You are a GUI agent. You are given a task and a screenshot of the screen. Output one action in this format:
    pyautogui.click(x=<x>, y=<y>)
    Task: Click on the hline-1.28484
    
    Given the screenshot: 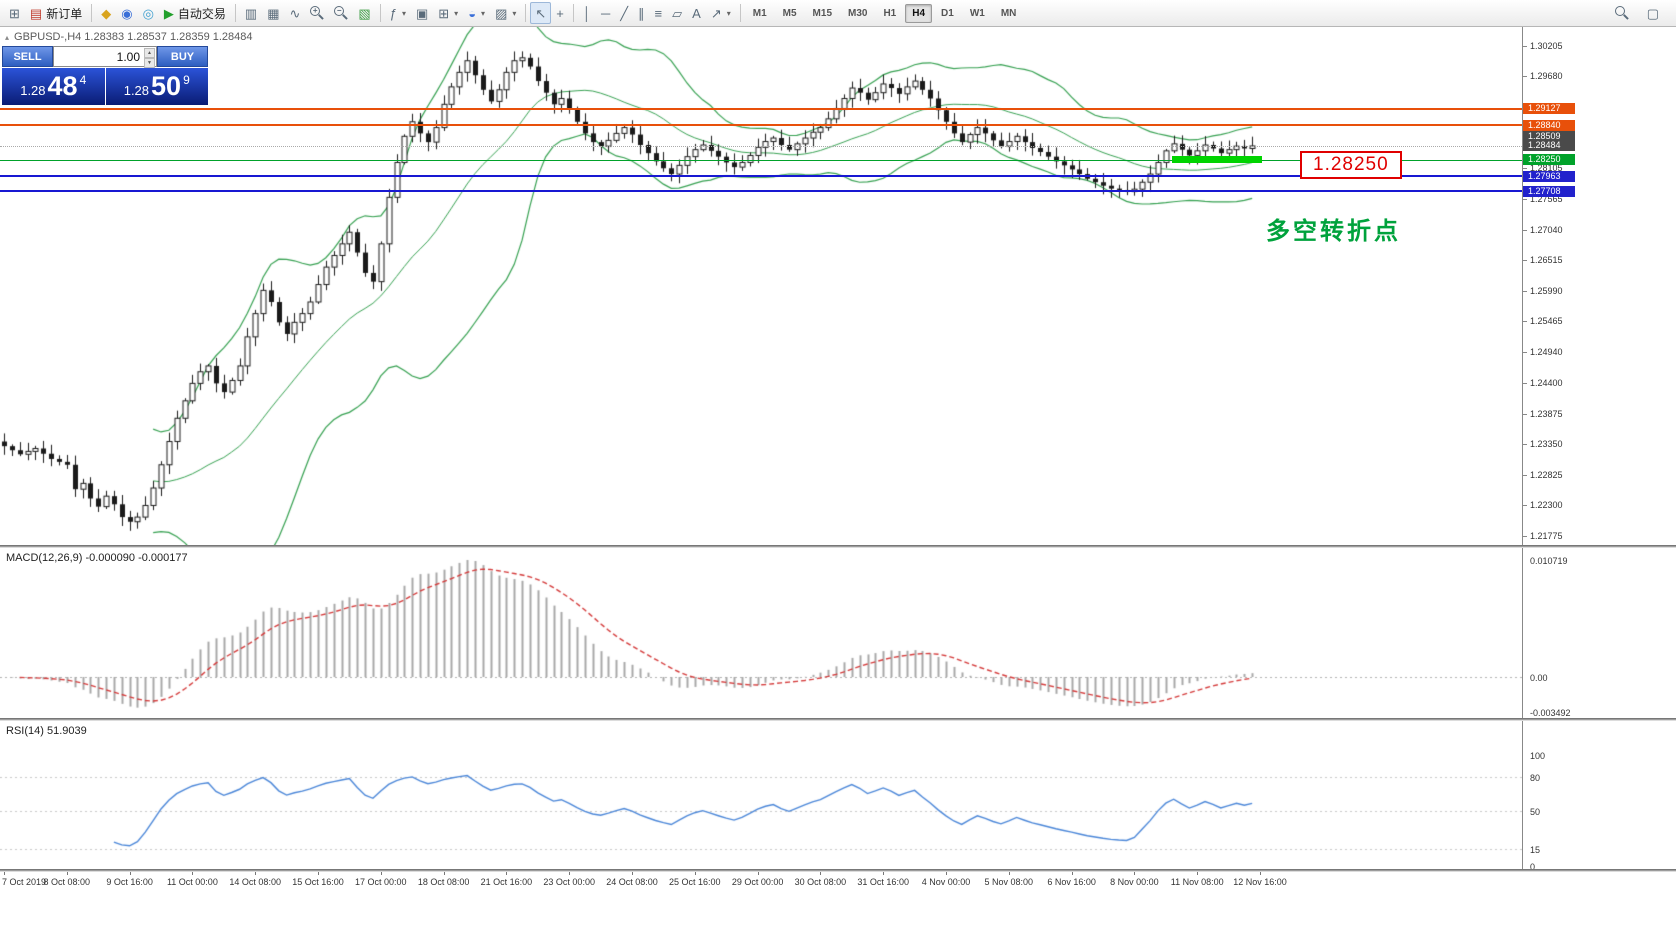 What is the action you would take?
    pyautogui.click(x=761, y=146)
    